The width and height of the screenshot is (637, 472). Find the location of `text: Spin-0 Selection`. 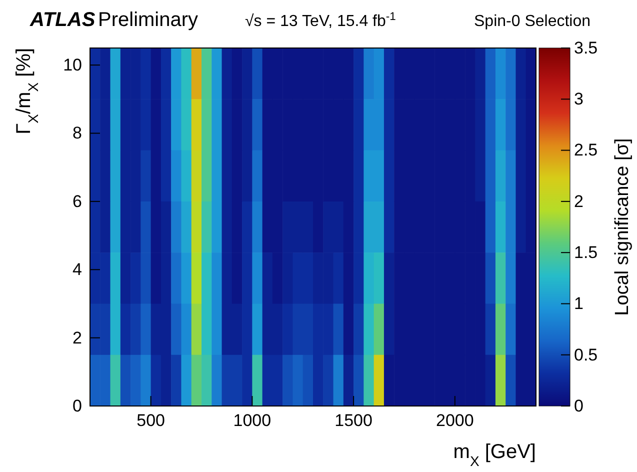

text: Spin-0 Selection is located at coordinates (532, 21).